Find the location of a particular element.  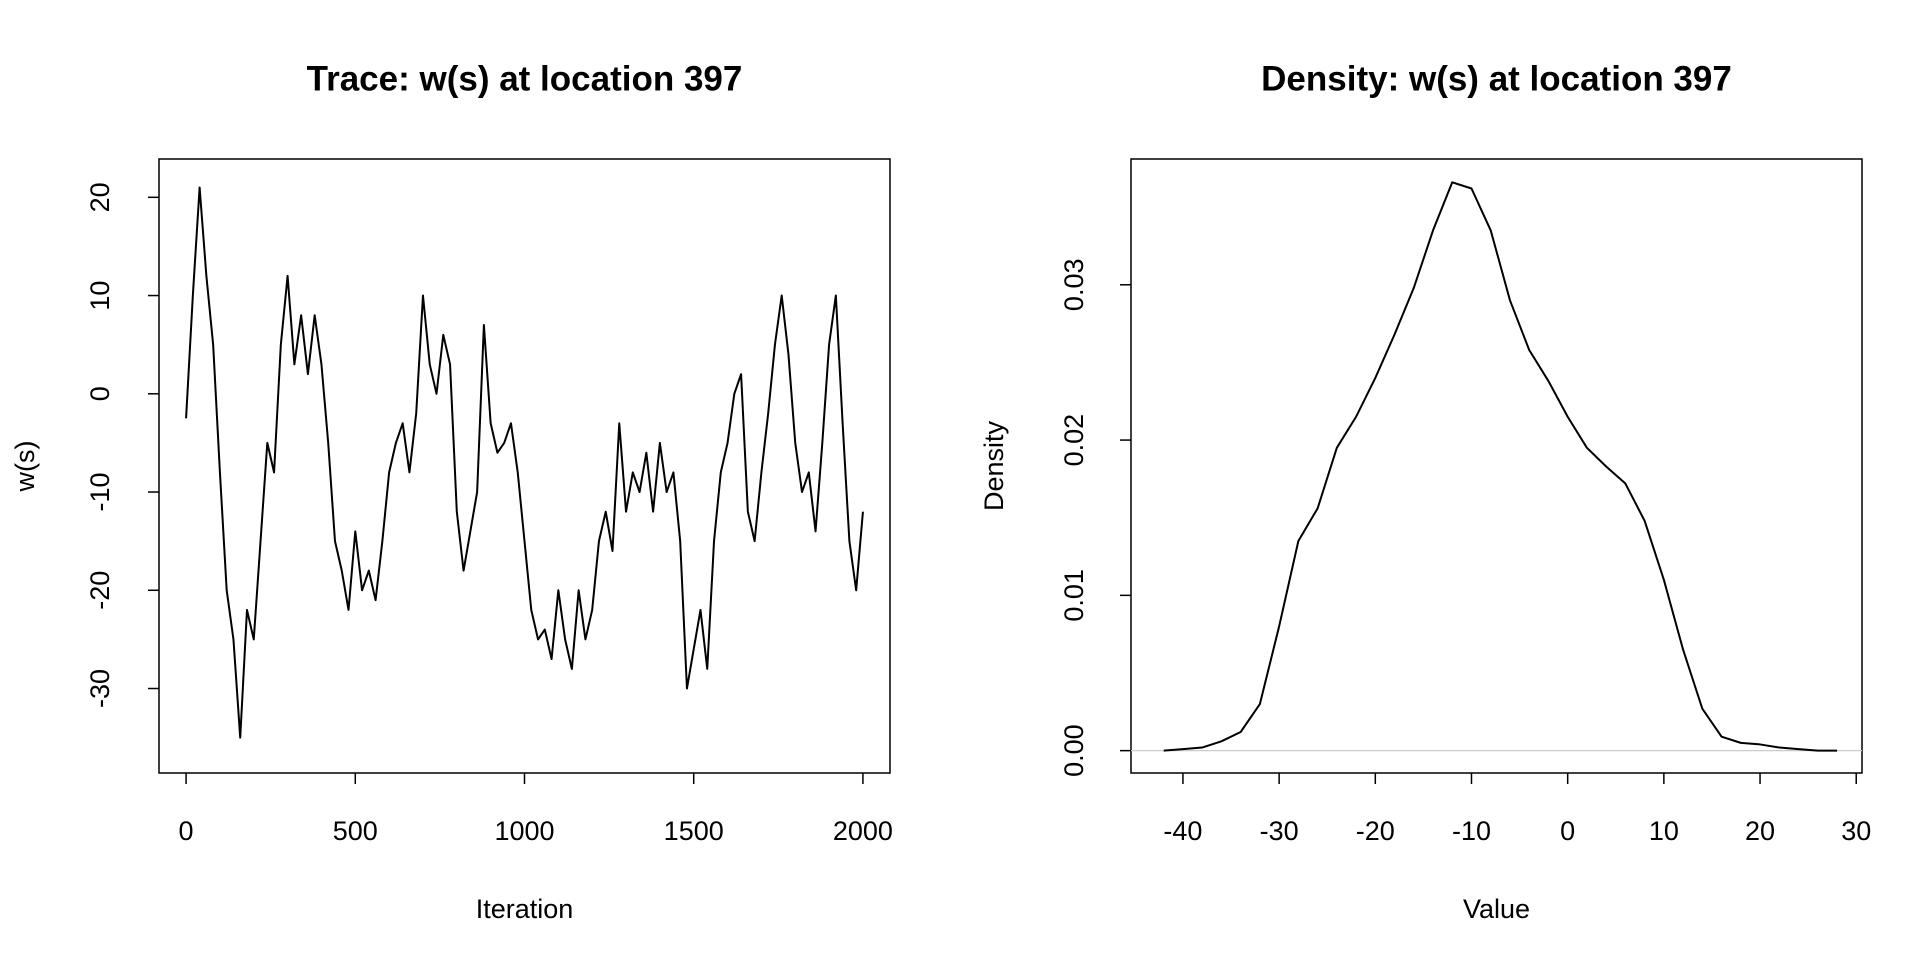

x-tick-label: -30 is located at coordinates (1279, 831).